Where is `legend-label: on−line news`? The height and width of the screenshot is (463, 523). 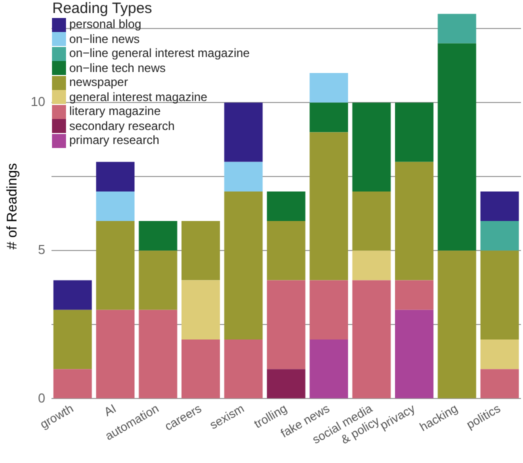
legend-label: on−line news is located at coordinates (104, 39).